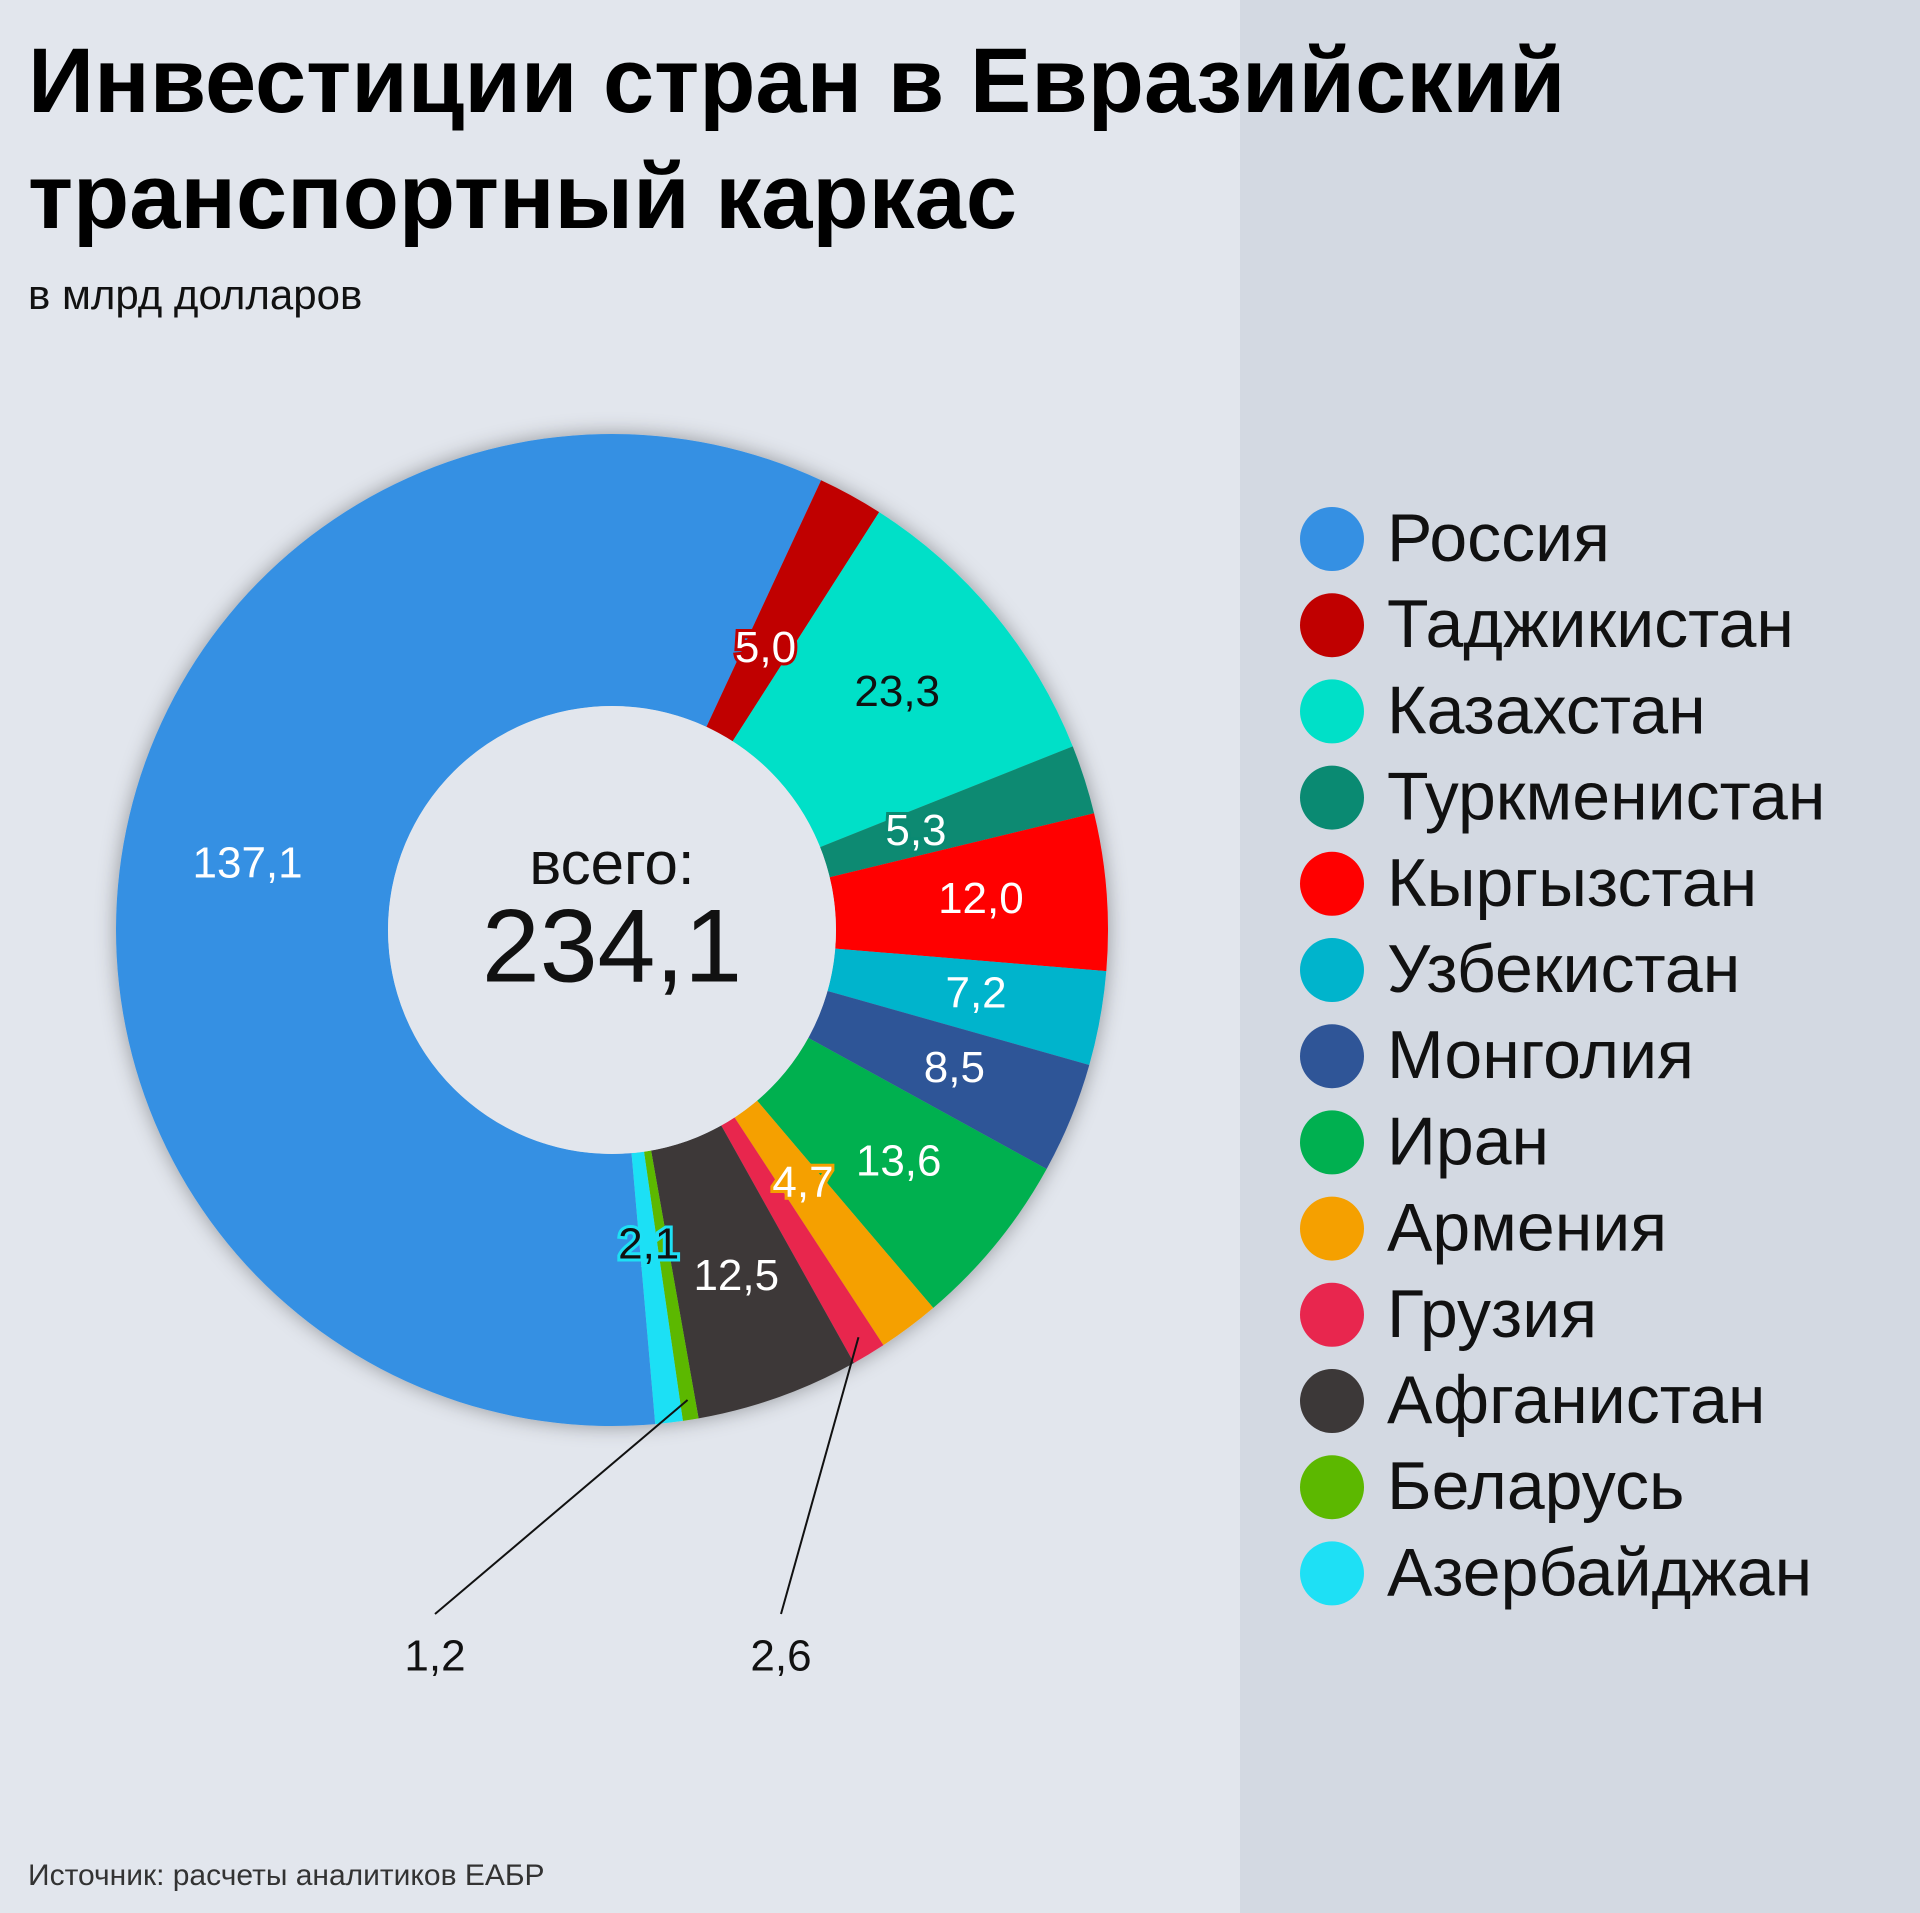  Describe the element at coordinates (195, 294) in the screenshot. I see `chart-subtitle: в млрд долларов` at that location.